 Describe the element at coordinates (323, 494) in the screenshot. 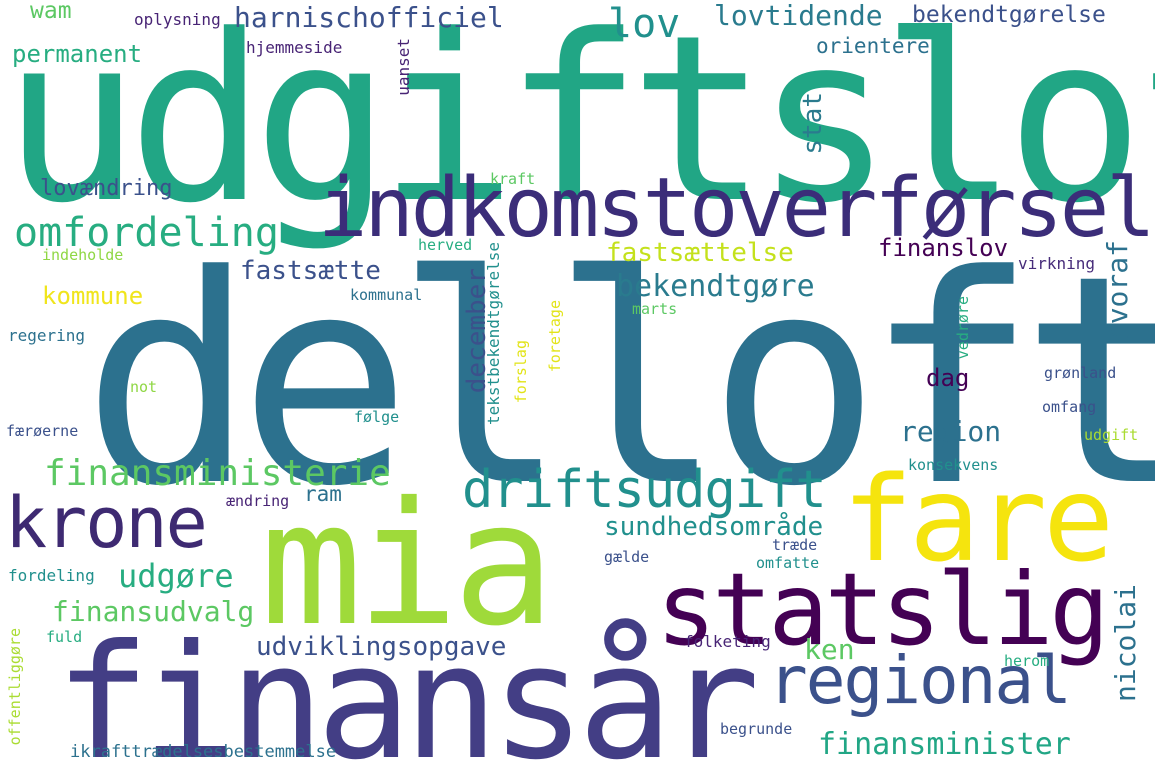

I see `word-ram: ram` at that location.